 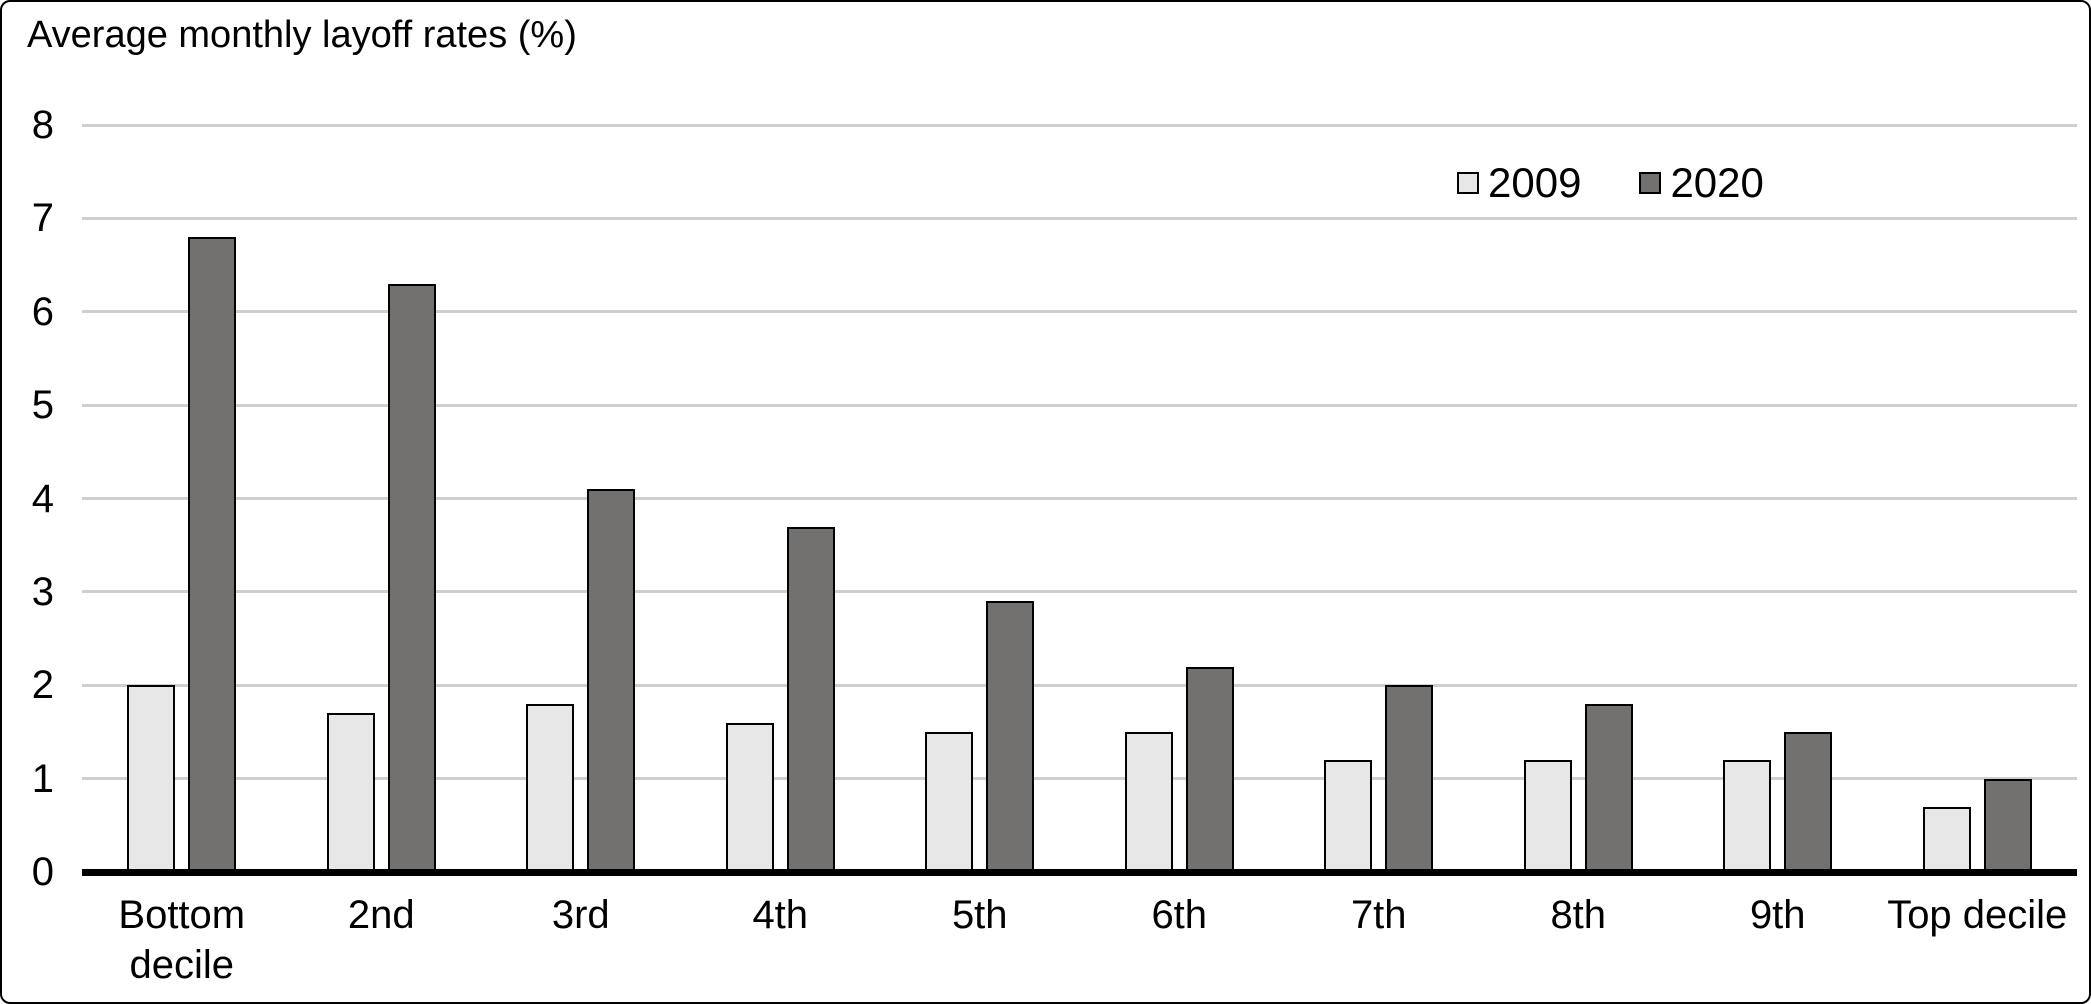 I want to click on chart-legend: 2009 2020, so click(x=1610, y=183).